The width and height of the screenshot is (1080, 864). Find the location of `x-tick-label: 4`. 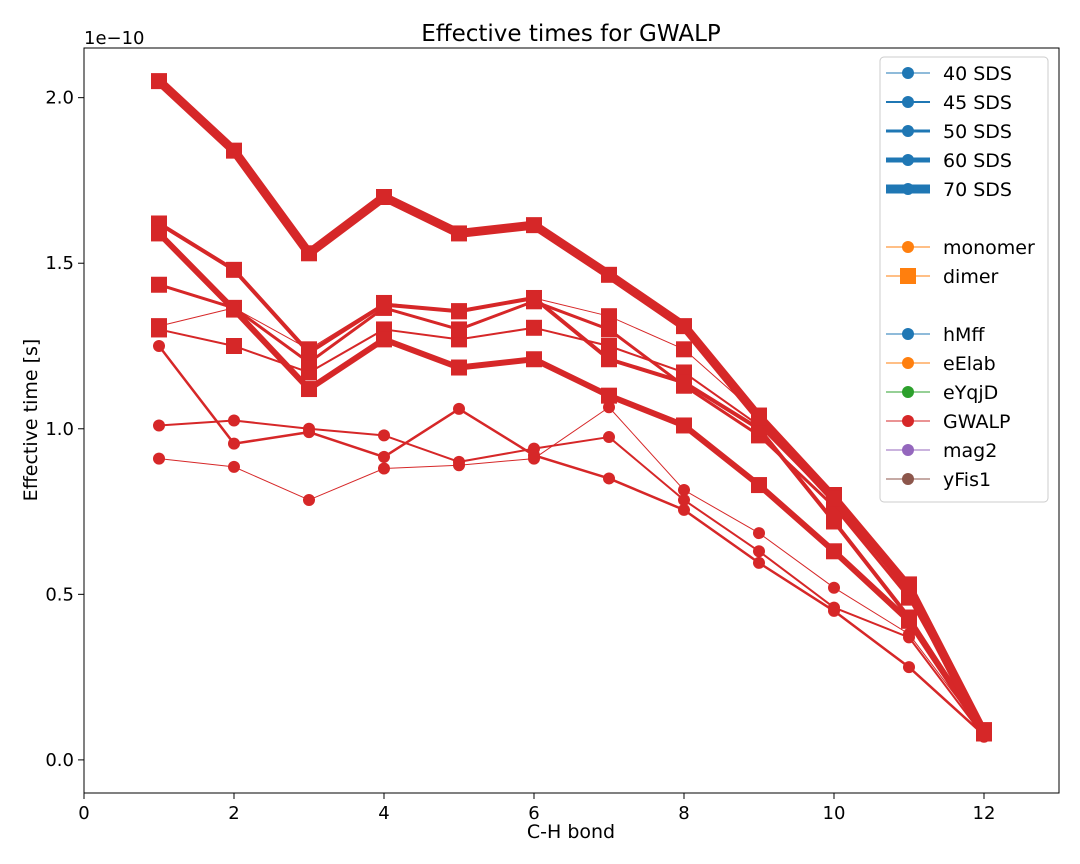

x-tick-label: 4 is located at coordinates (383, 813).